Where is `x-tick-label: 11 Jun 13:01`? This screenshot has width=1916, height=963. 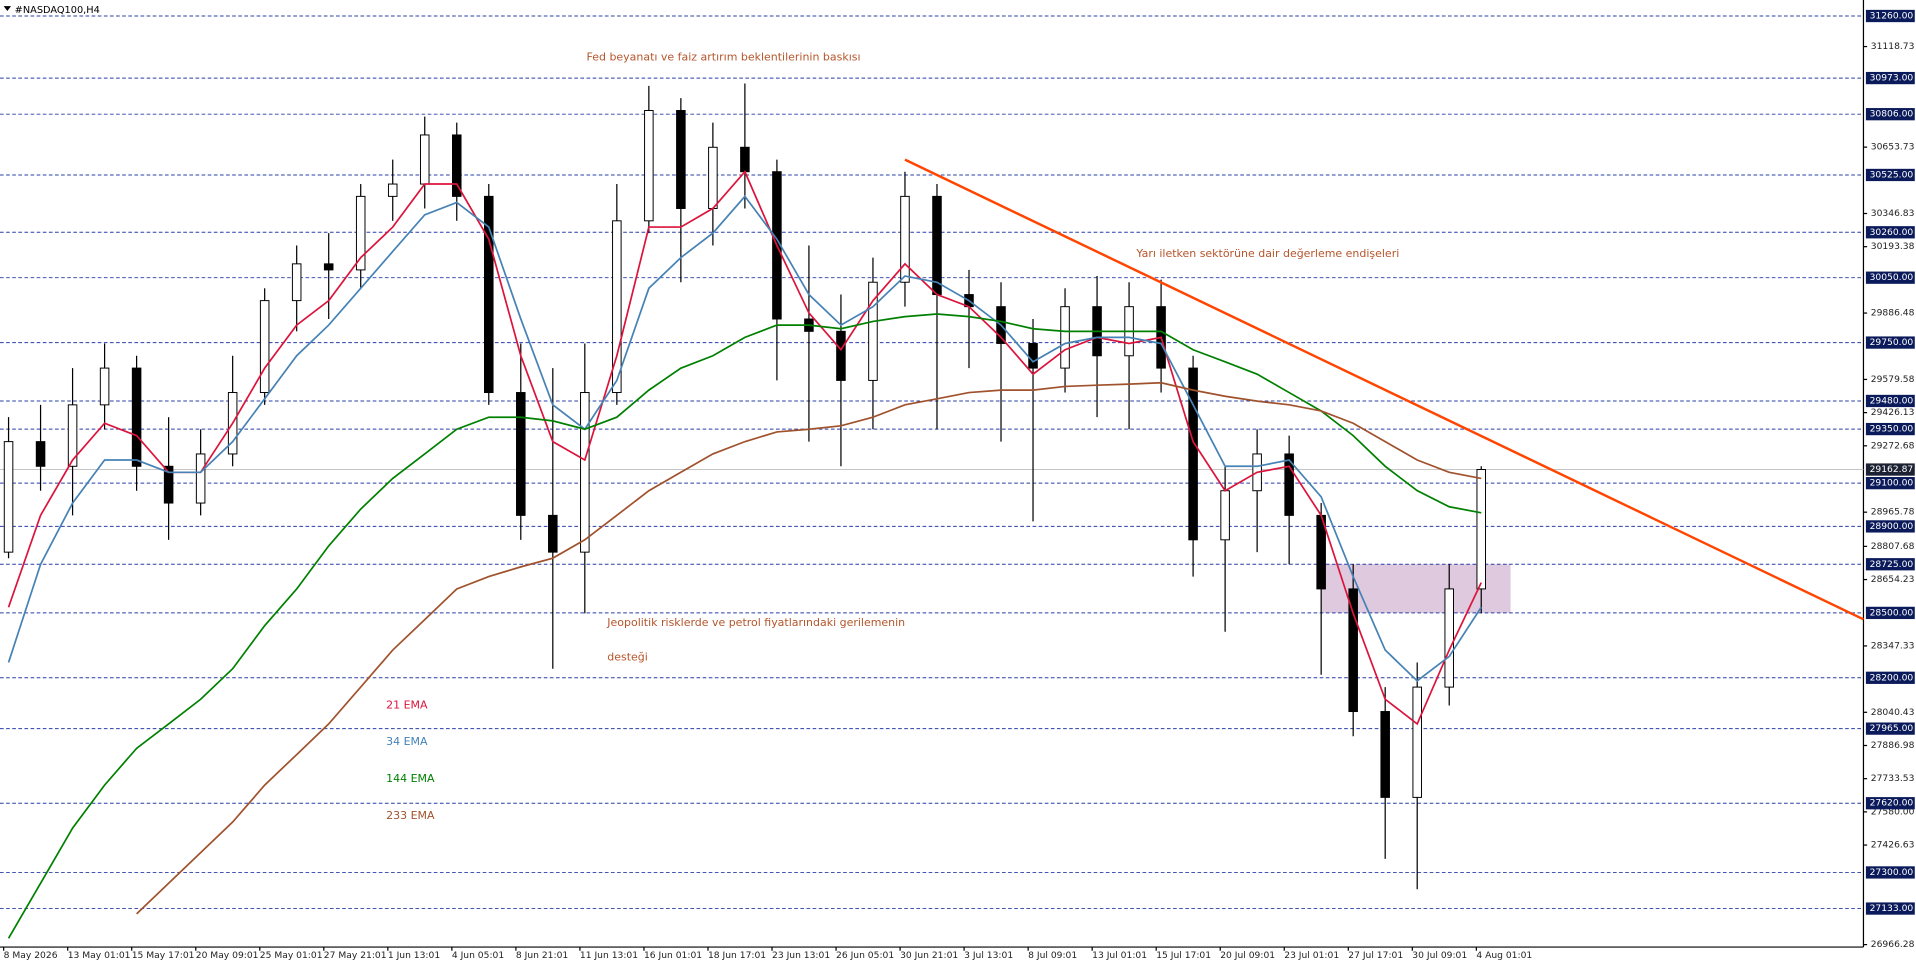
x-tick-label: 11 Jun 13:01 is located at coordinates (609, 955).